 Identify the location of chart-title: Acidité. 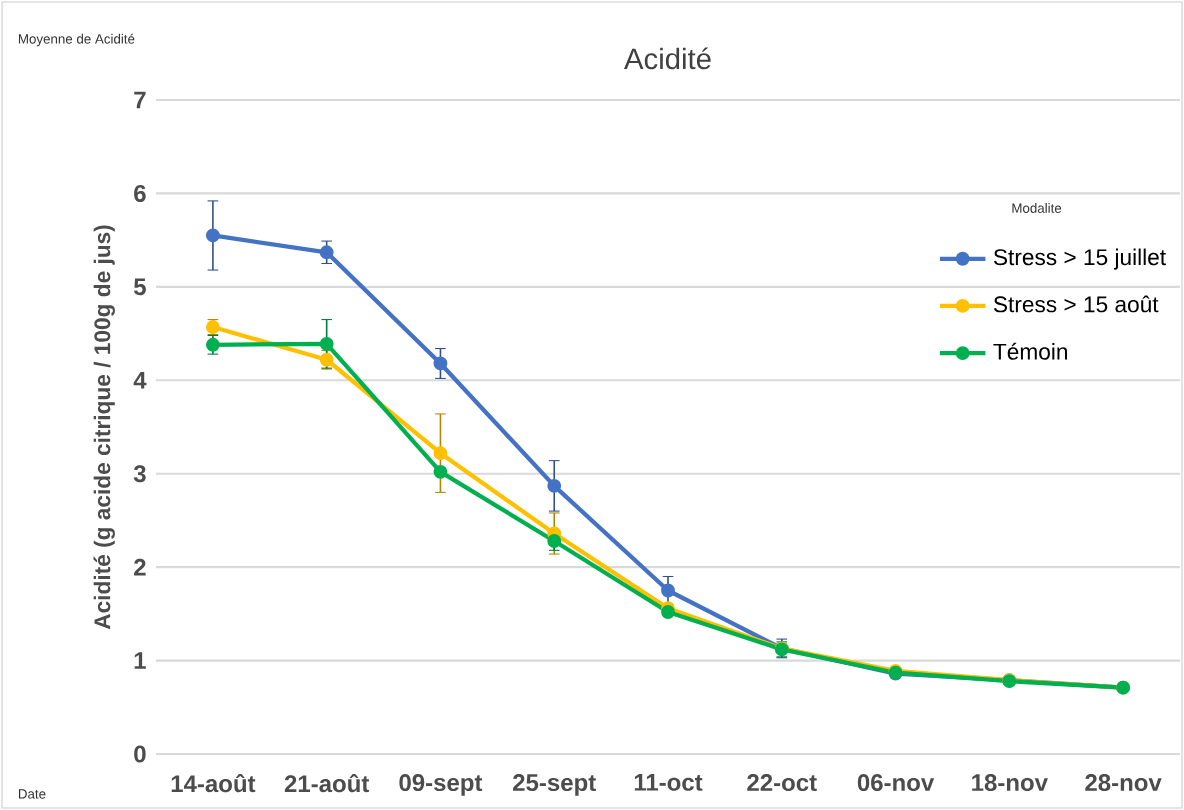
(667, 58).